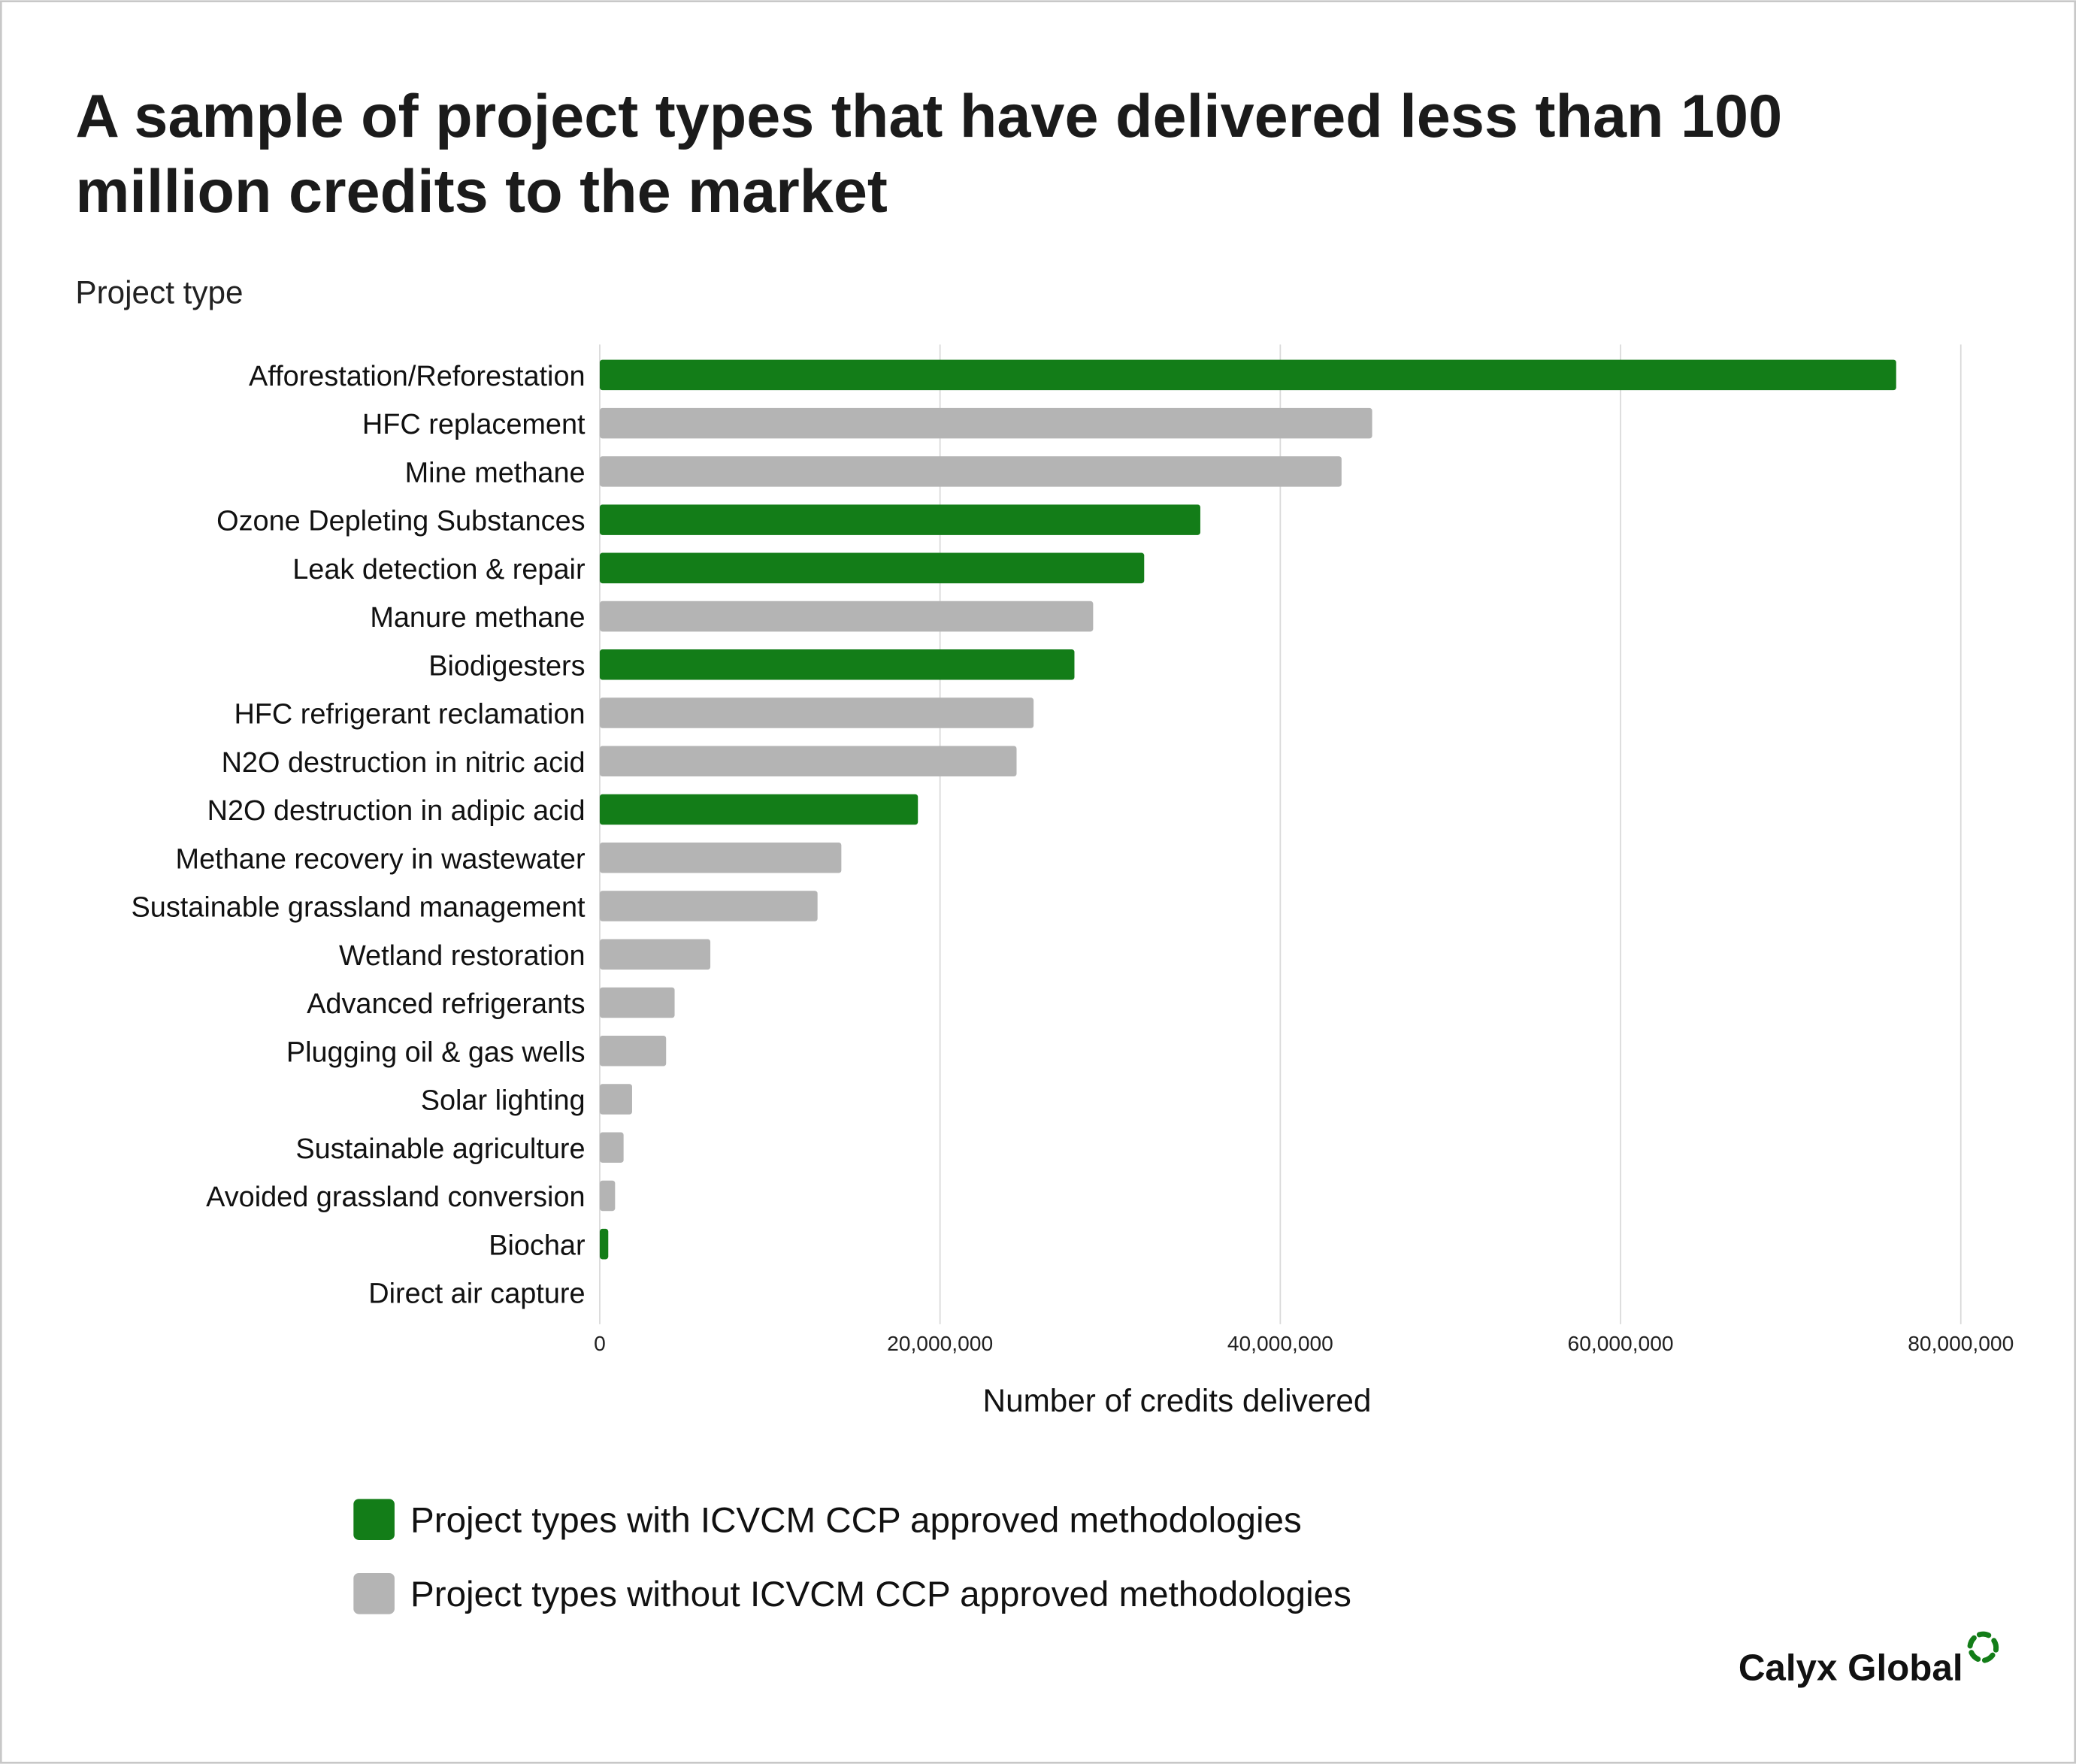 This screenshot has width=2076, height=1764. I want to click on category-label: Afforestation/Reforestation, so click(418, 376).